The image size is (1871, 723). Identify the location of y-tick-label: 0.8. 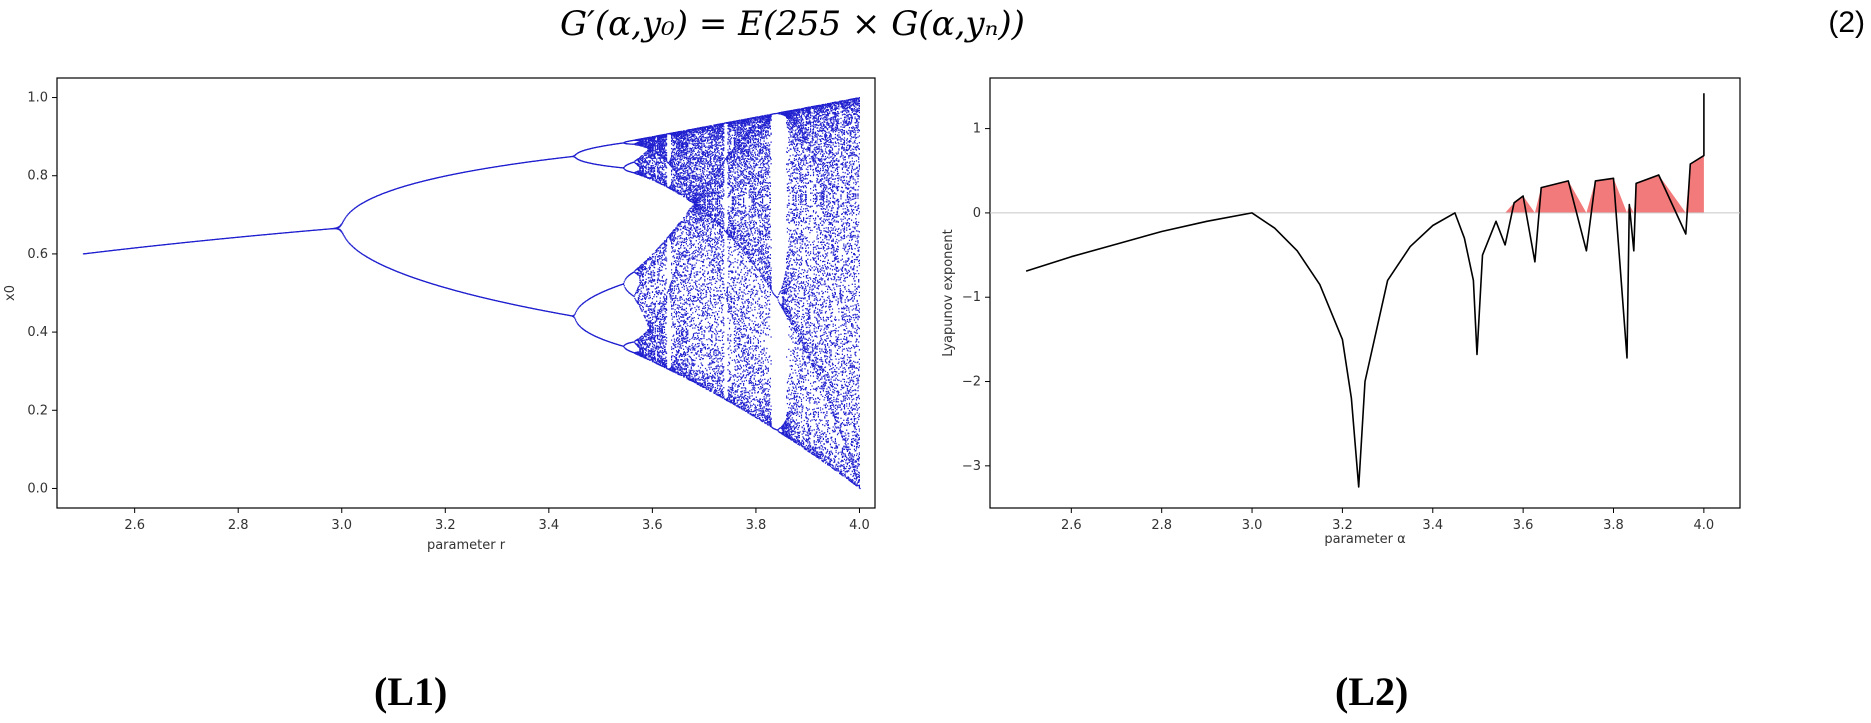
(37, 176).